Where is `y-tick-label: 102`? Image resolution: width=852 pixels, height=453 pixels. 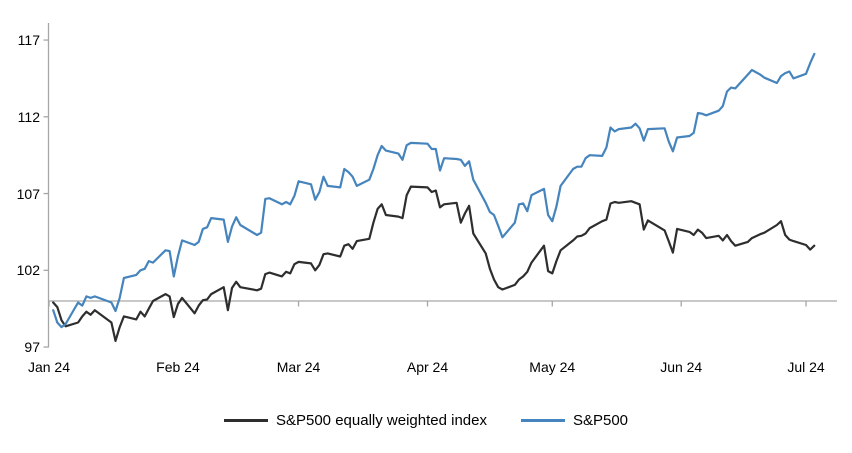 y-tick-label: 102 is located at coordinates (28, 270).